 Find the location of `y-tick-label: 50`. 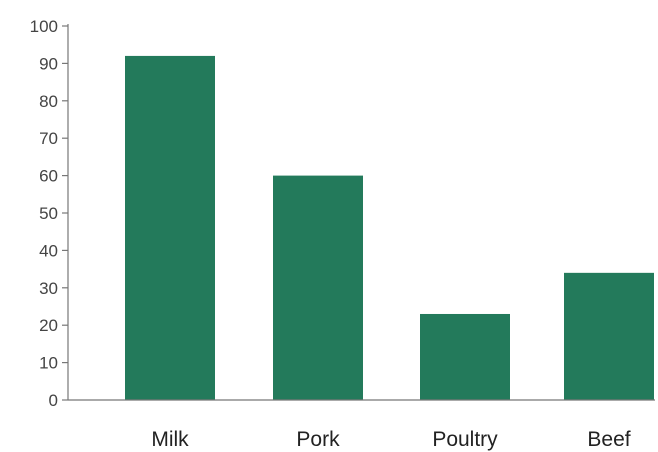

y-tick-label: 50 is located at coordinates (48, 213).